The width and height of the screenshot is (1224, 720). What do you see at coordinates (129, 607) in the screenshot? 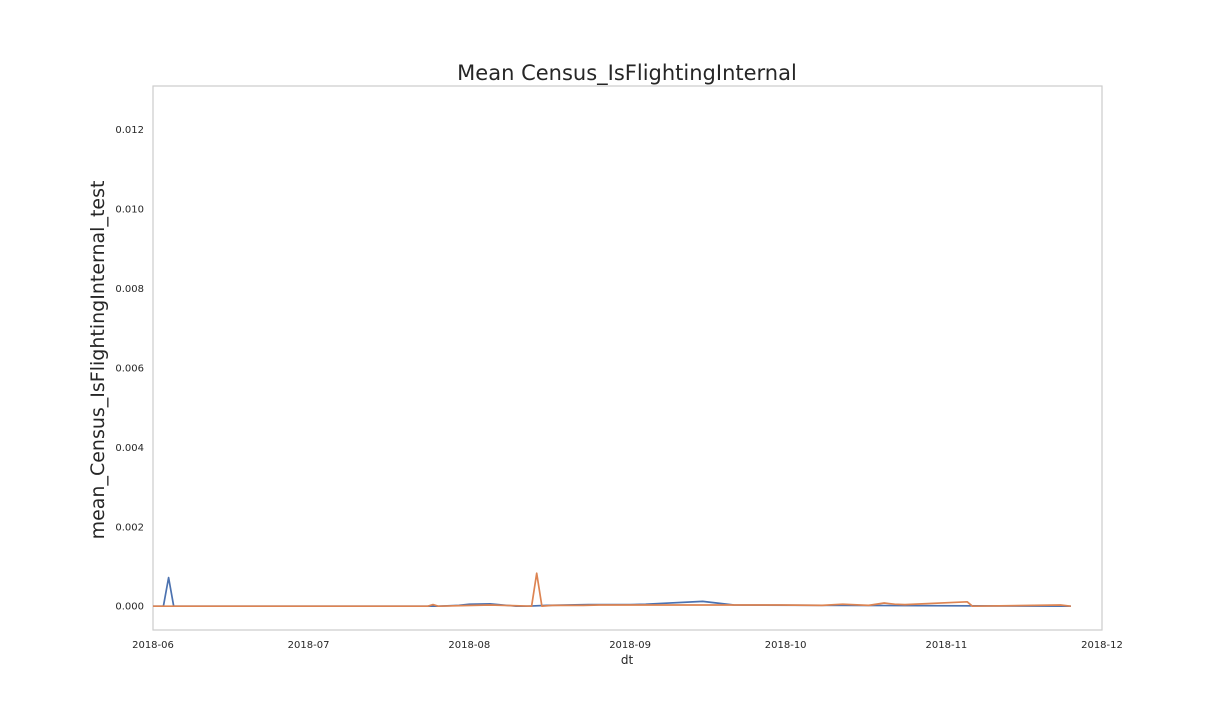
I see `y-tick-label: 0.000` at bounding box center [129, 607].